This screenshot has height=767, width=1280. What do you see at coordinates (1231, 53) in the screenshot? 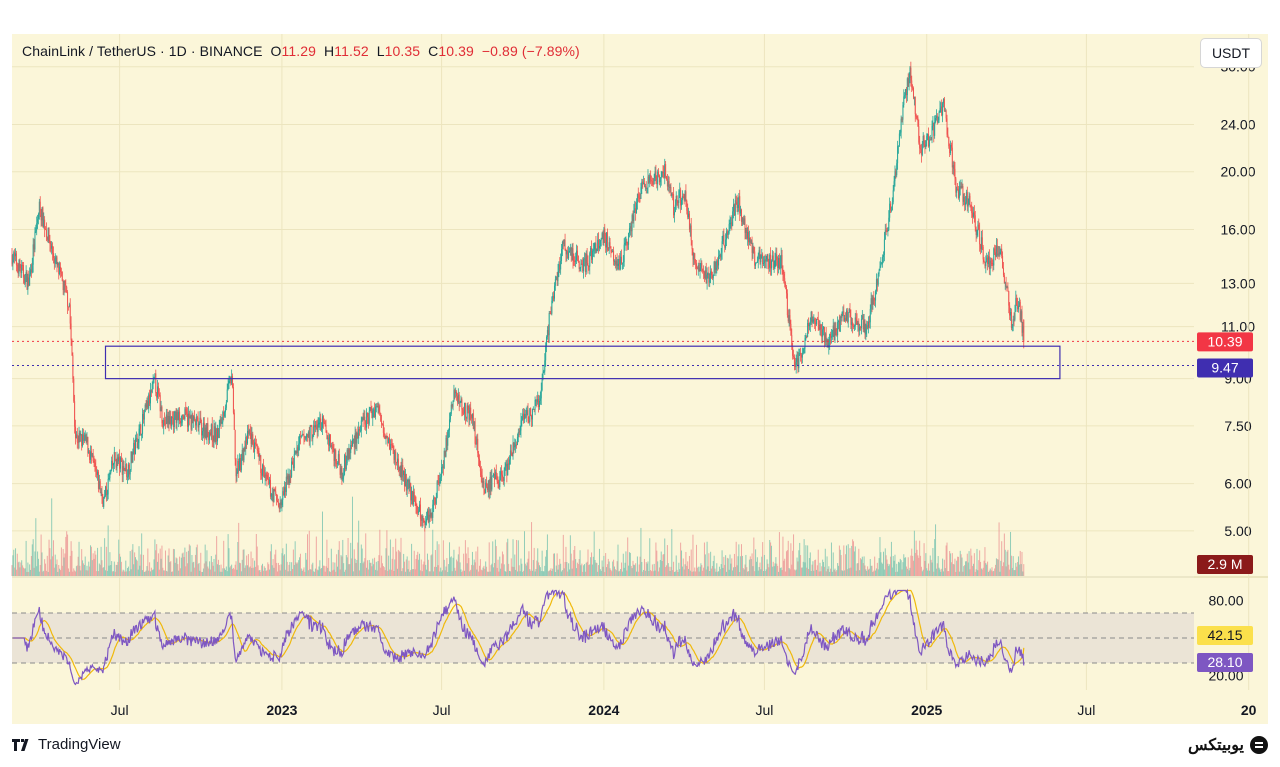
I see `currency-button: USDT` at bounding box center [1231, 53].